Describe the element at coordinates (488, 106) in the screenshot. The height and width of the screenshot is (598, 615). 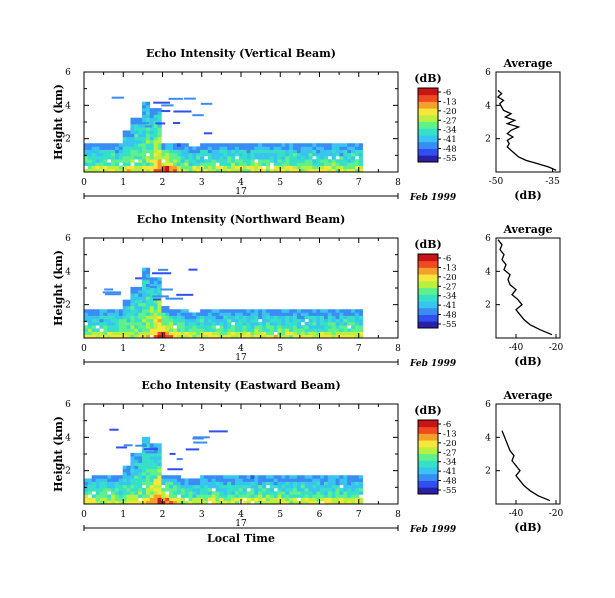
I see `profile-y-tick-label: 4` at that location.